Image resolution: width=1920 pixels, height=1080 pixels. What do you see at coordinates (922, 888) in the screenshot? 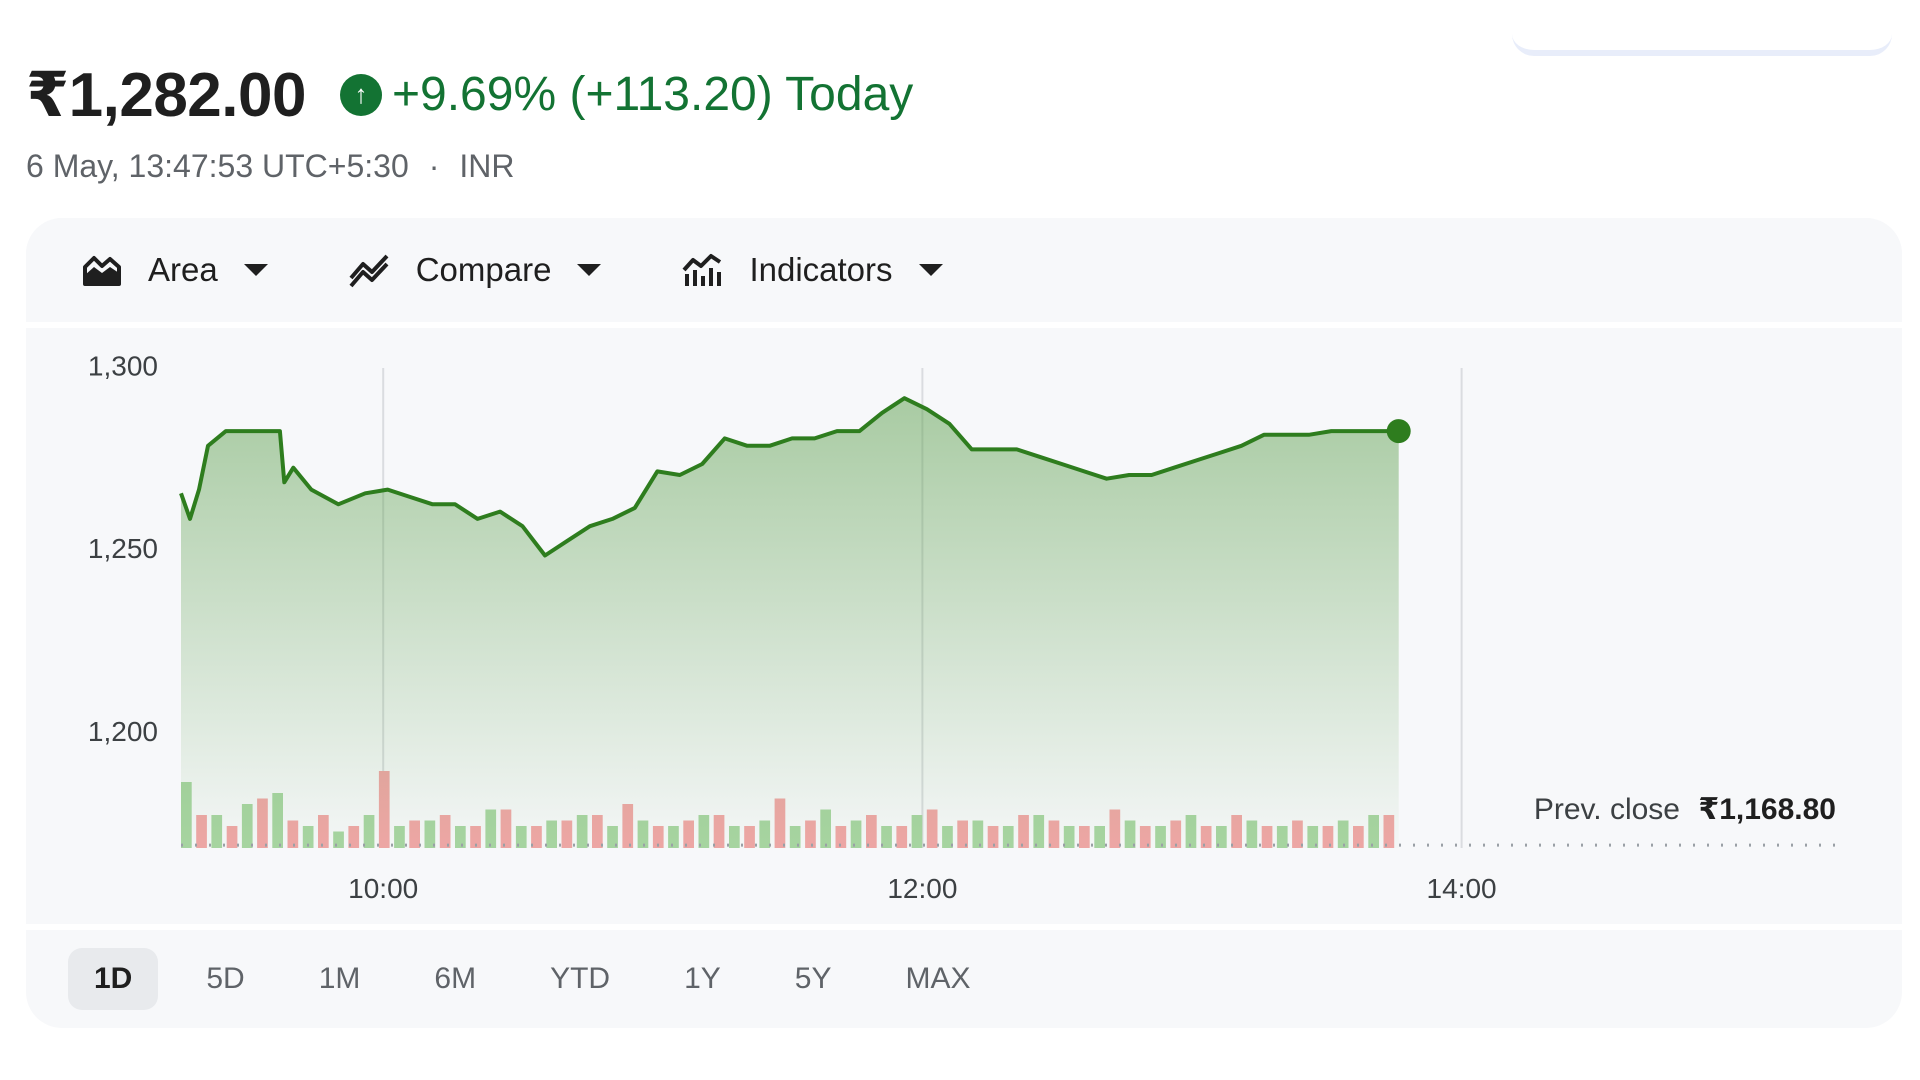
I see `x-tick-label: 12:00` at bounding box center [922, 888].